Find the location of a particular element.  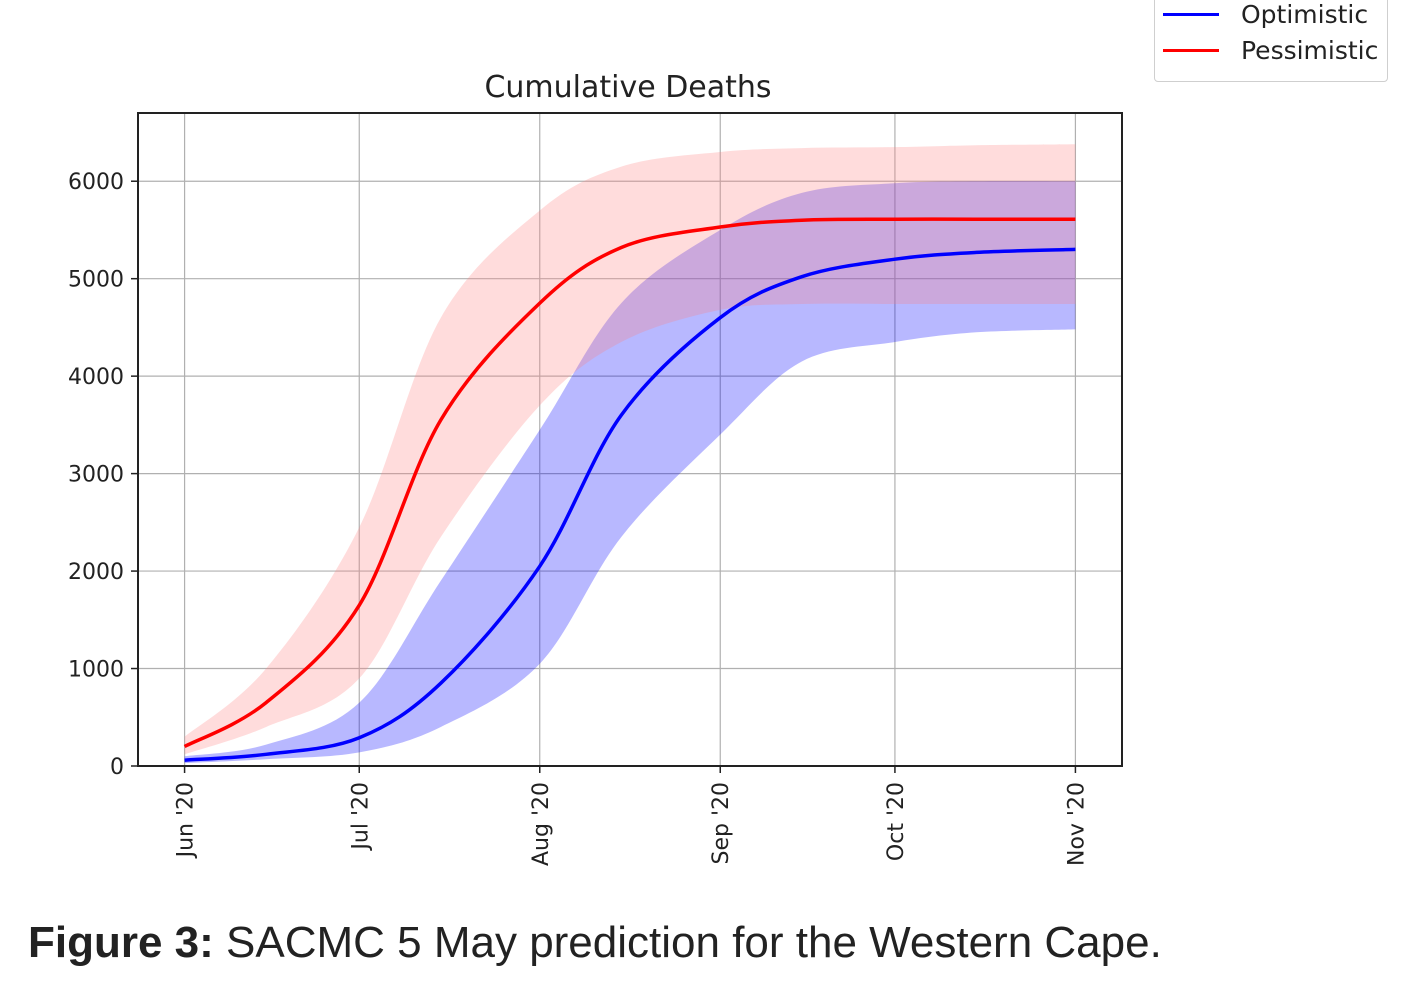

legend-swatch-pessimistic is located at coordinates (1191, 50).